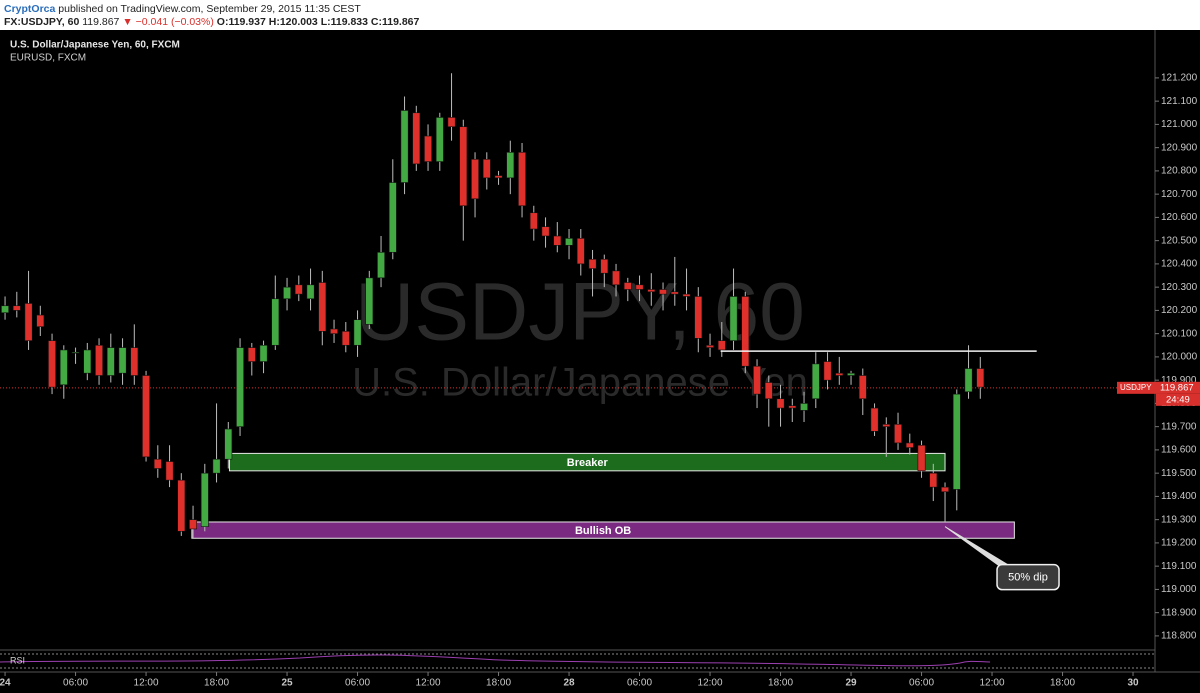 This screenshot has height=693, width=1200. What do you see at coordinates (1133, 683) in the screenshot?
I see `x-tick-label: 30` at bounding box center [1133, 683].